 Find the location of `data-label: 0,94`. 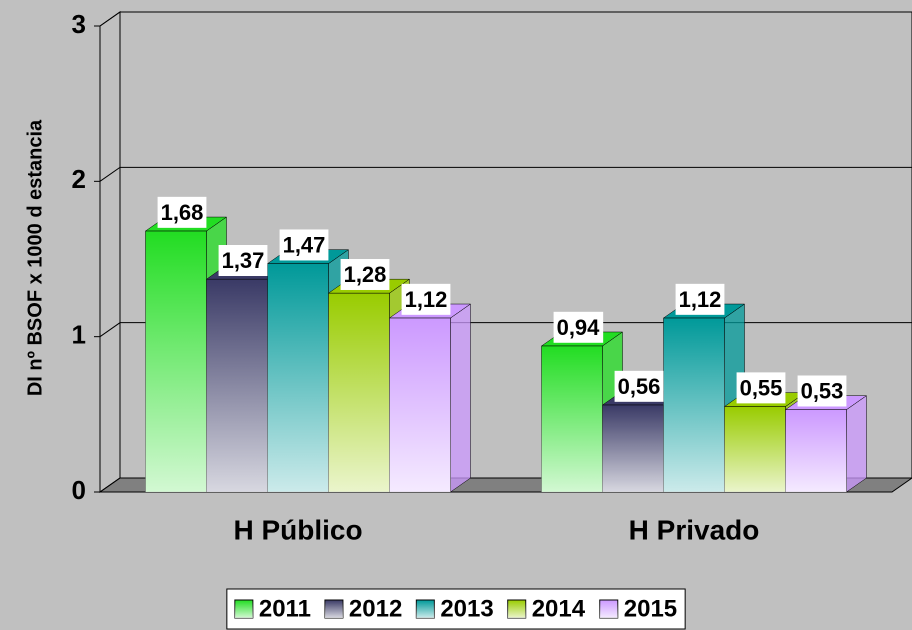

data-label: 0,94 is located at coordinates (579, 327).